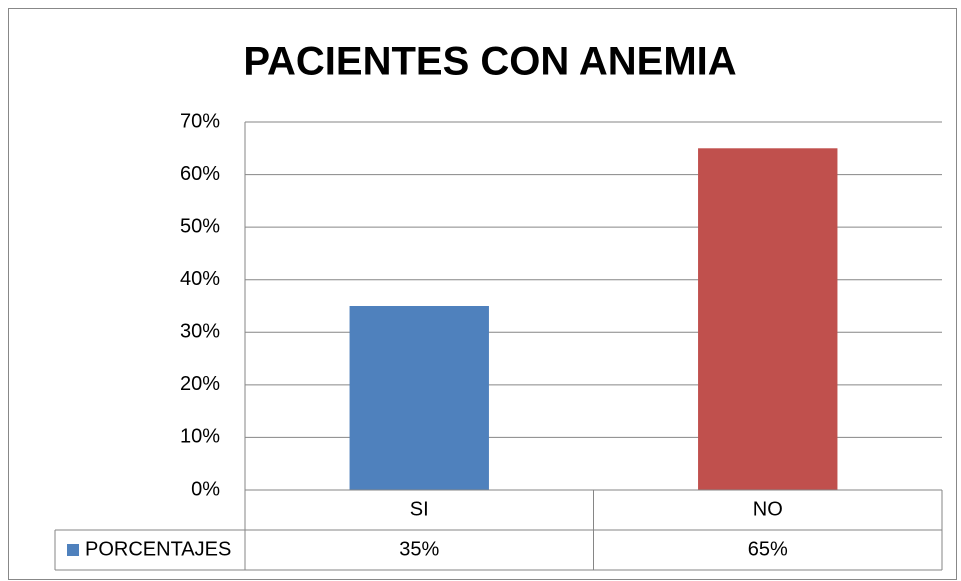  Describe the element at coordinates (200, 384) in the screenshot. I see `y-tick-label: 20%` at that location.